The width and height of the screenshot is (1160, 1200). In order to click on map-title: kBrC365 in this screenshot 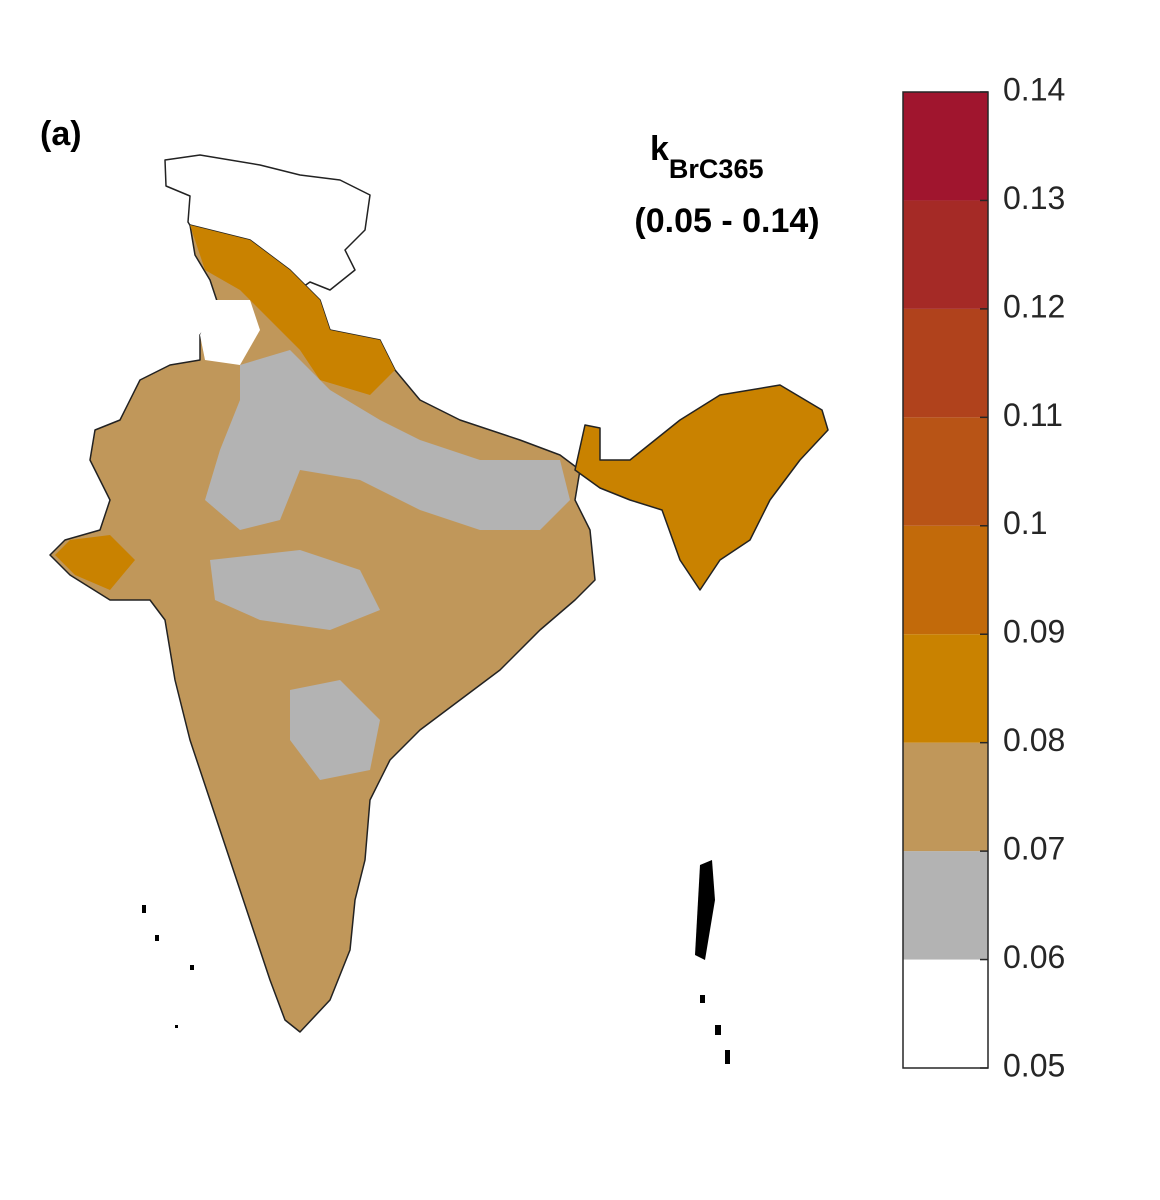, I will do `click(706, 157)`.